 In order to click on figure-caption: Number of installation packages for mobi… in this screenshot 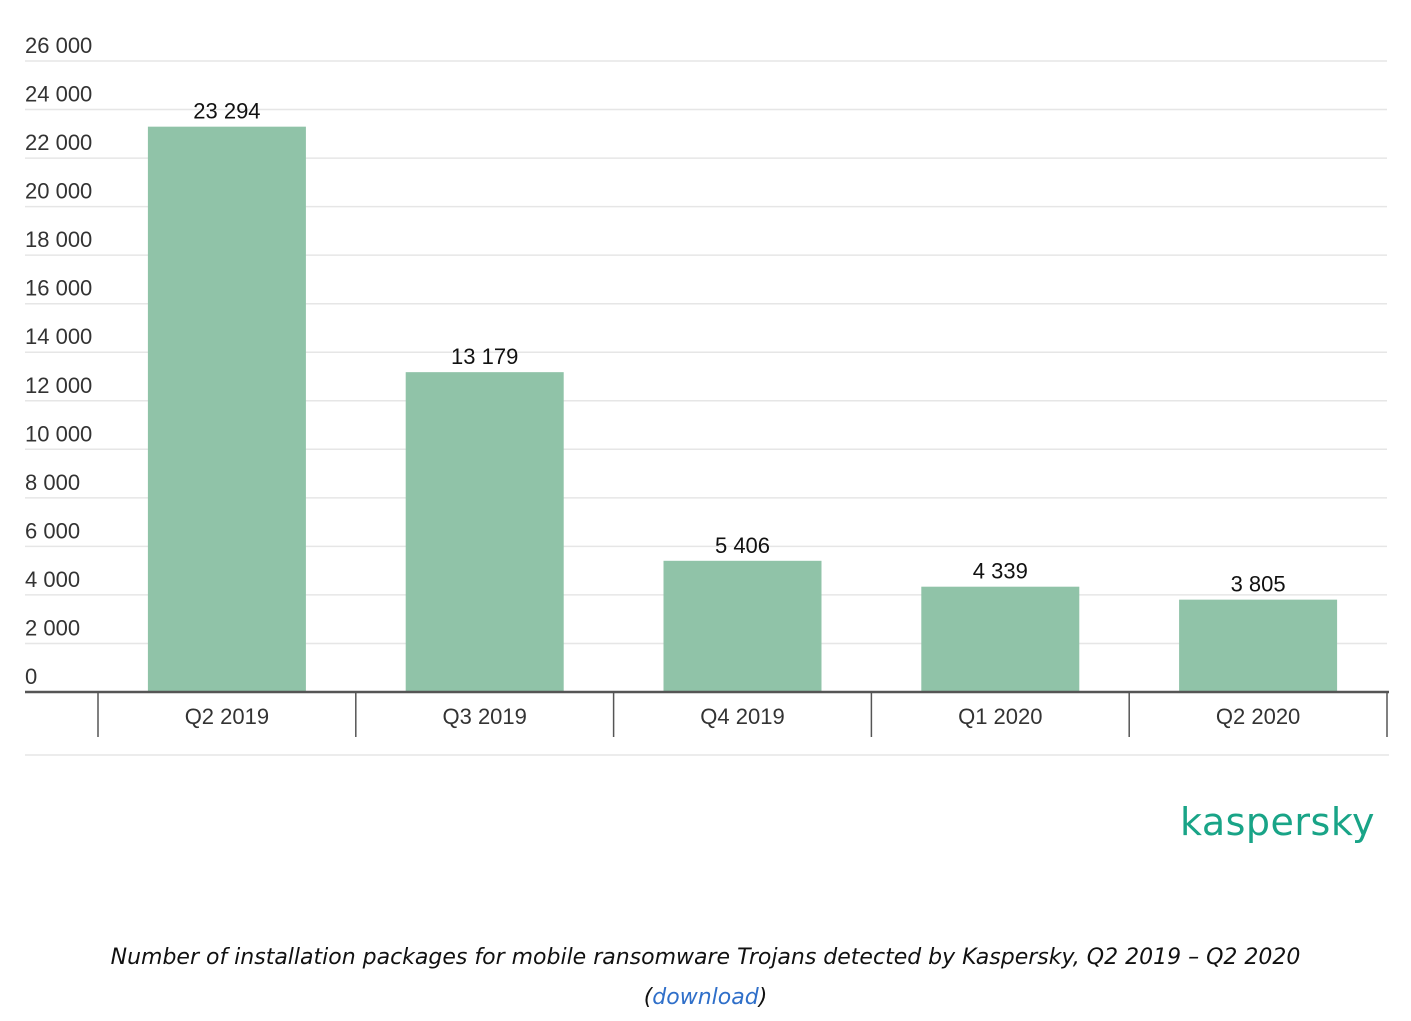, I will do `click(705, 978)`.